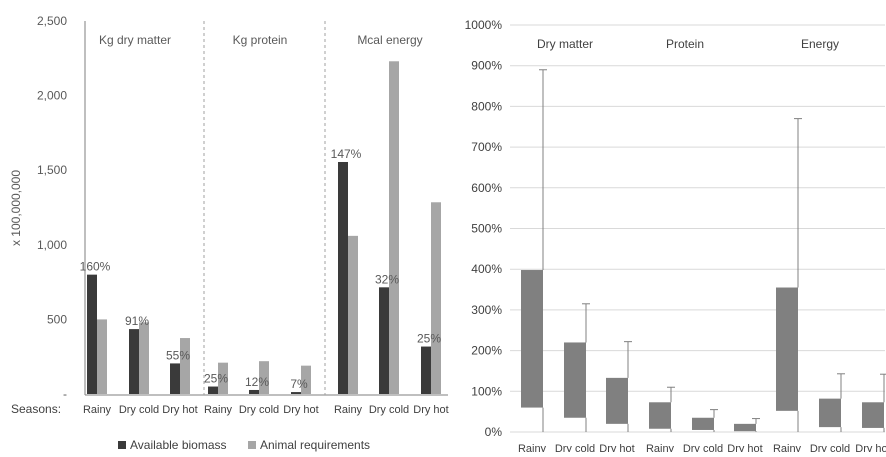  What do you see at coordinates (260, 40) in the screenshot?
I see `group-label: Kg protein` at bounding box center [260, 40].